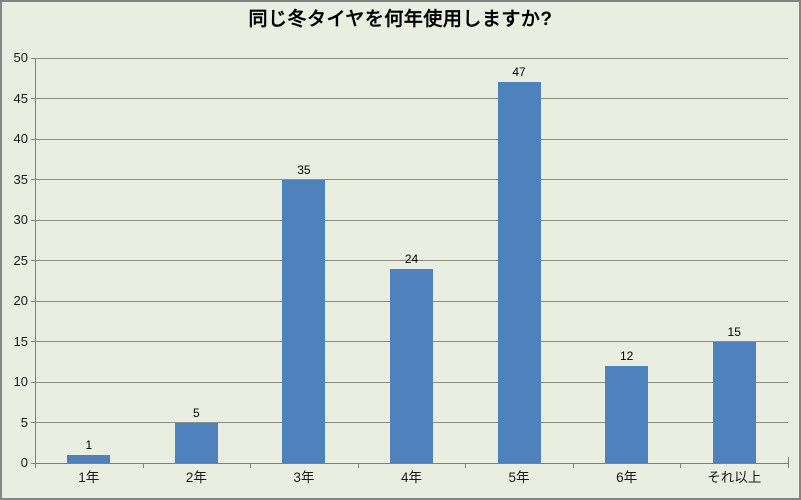 The image size is (801, 500). Describe the element at coordinates (20, 57) in the screenshot. I see `y-axis-label: 50` at that location.